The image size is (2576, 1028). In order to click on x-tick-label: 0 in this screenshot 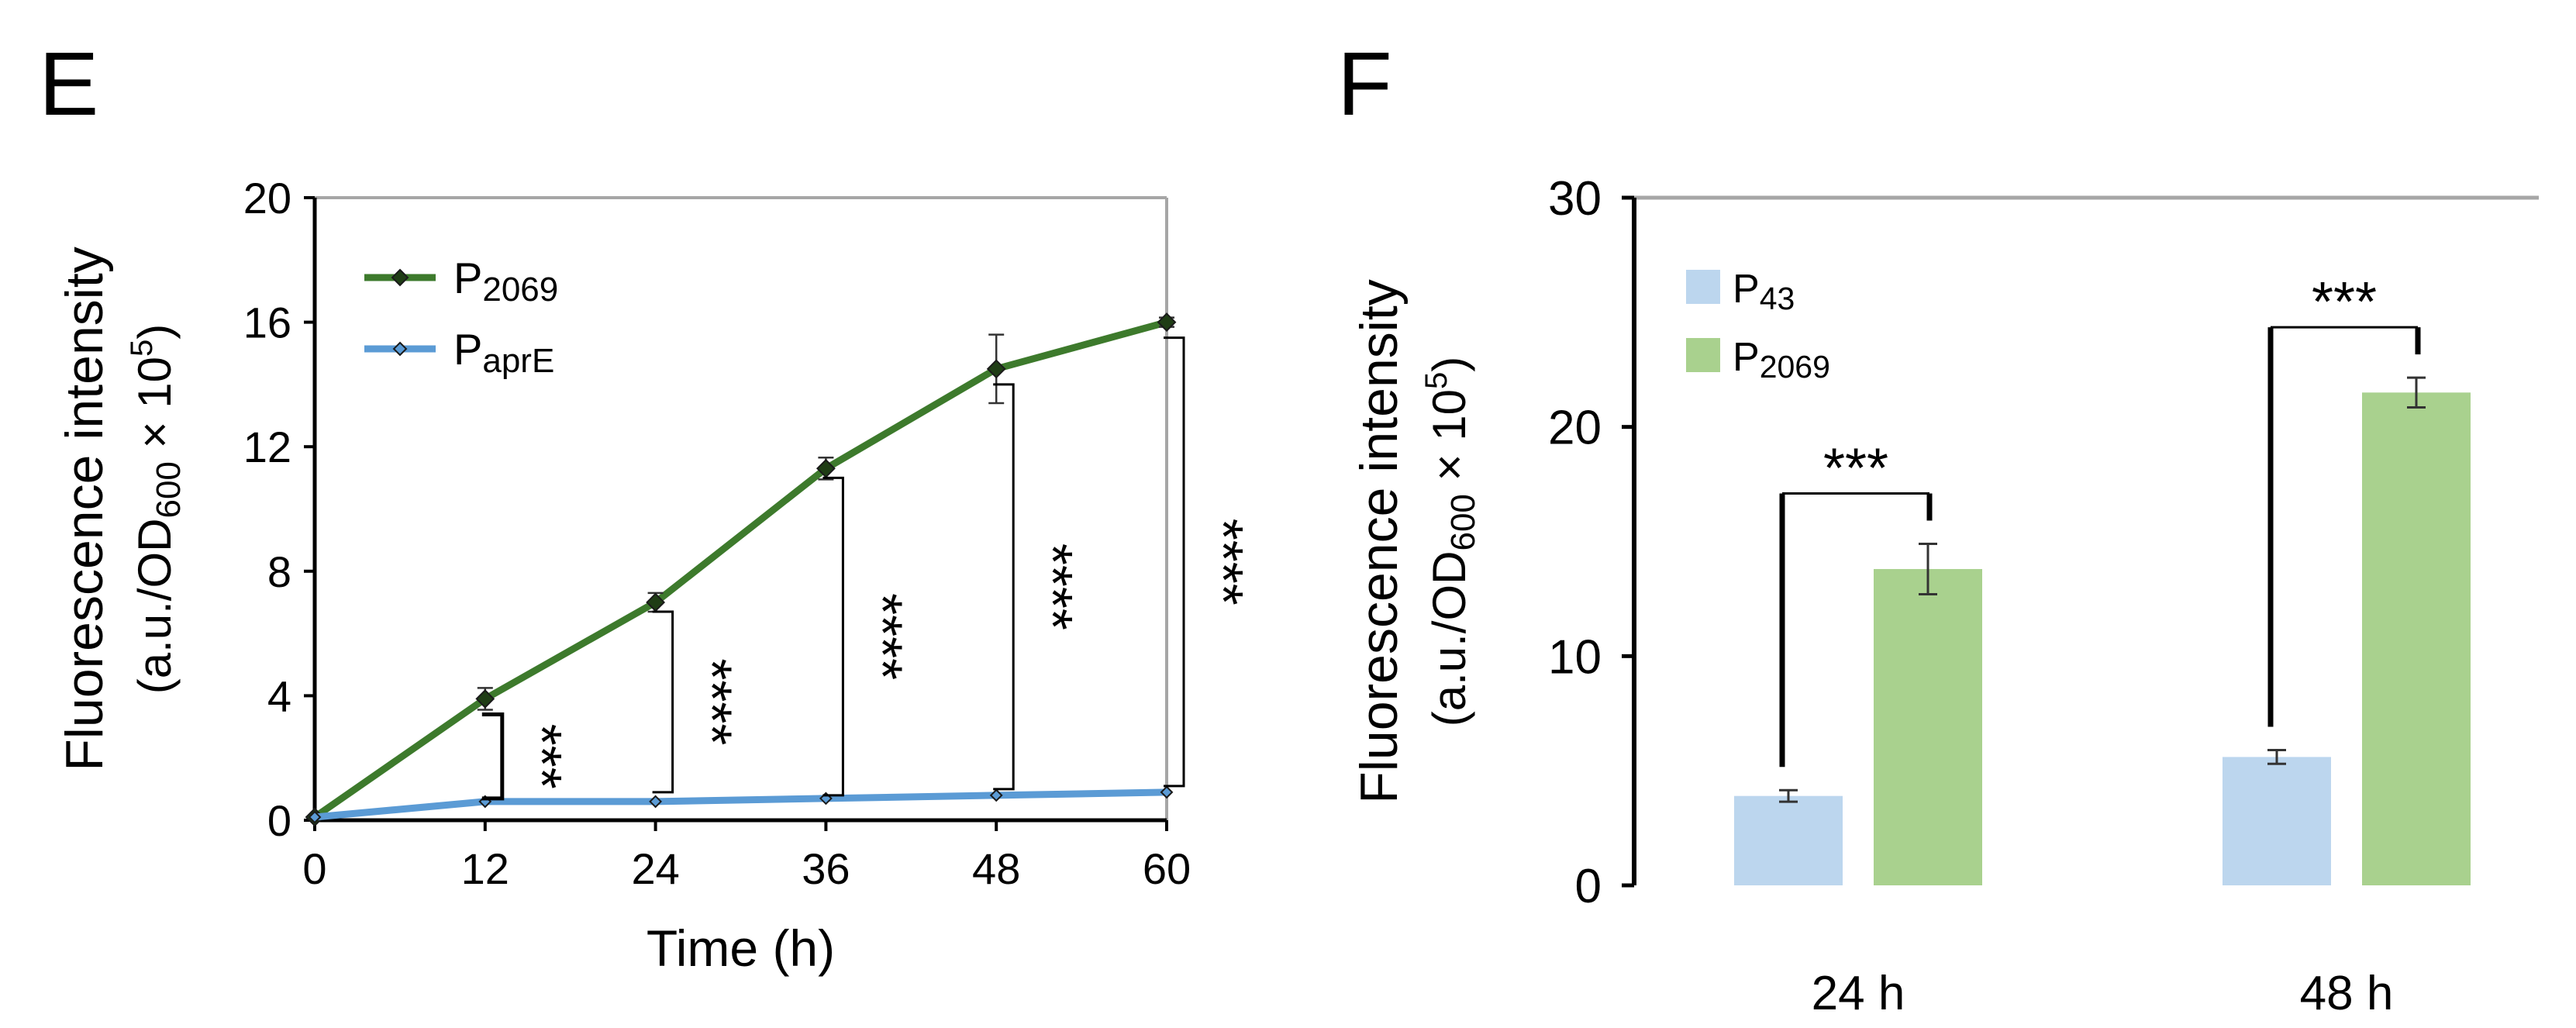, I will do `click(314, 868)`.